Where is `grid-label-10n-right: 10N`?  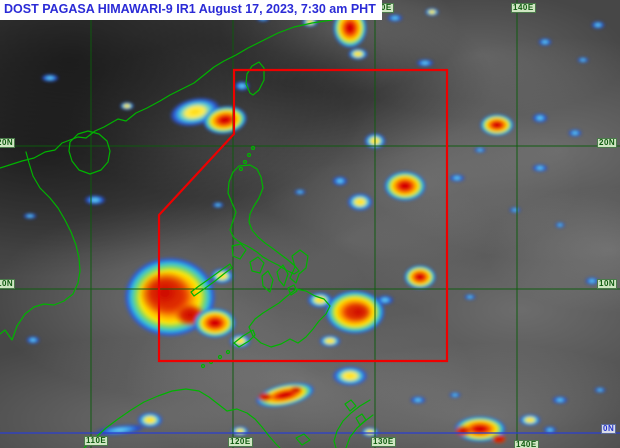
grid-label-10n-right: 10N is located at coordinates (607, 284).